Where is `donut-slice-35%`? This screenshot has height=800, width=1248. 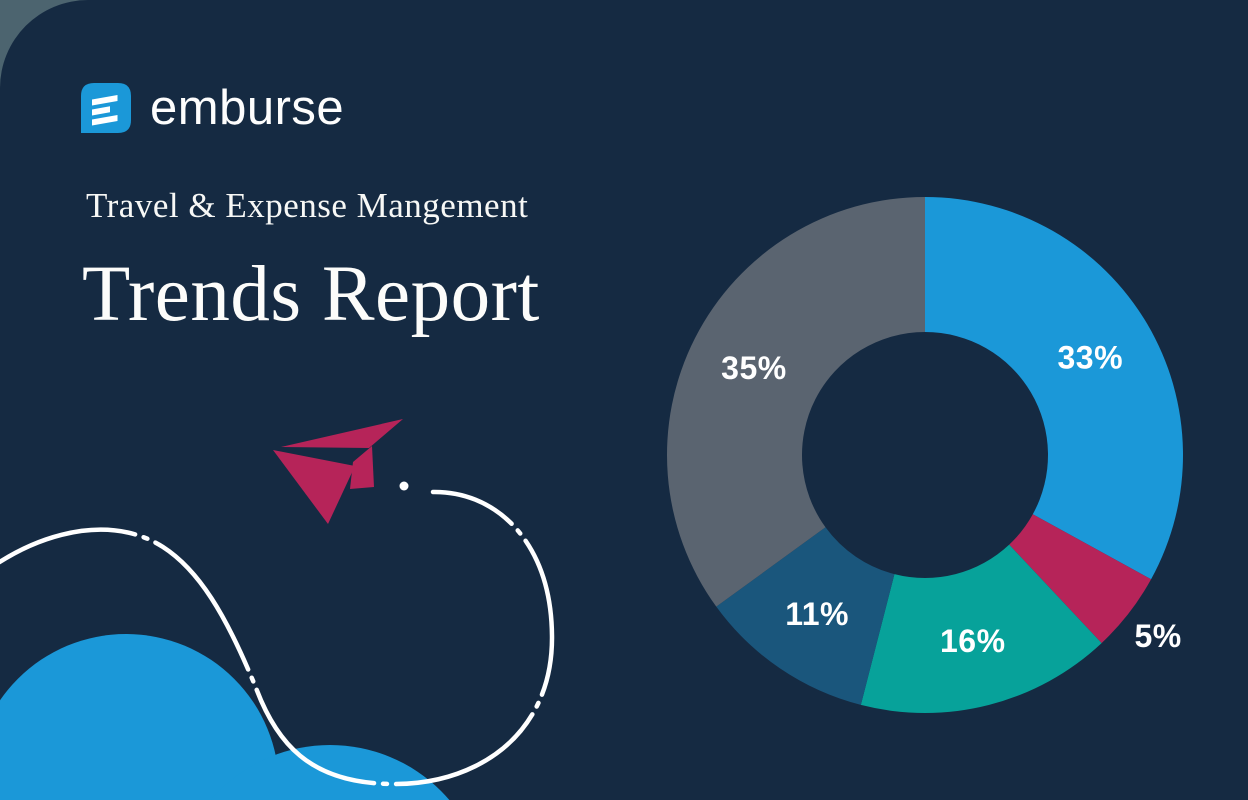 donut-slice-35% is located at coordinates (796, 402).